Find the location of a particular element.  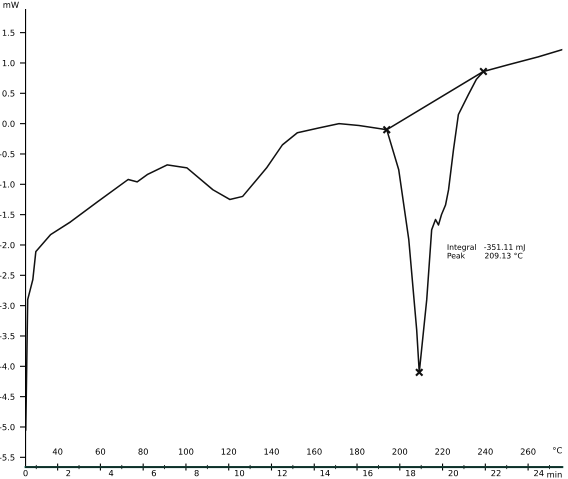

x2-tick-label: 6 is located at coordinates (154, 473).